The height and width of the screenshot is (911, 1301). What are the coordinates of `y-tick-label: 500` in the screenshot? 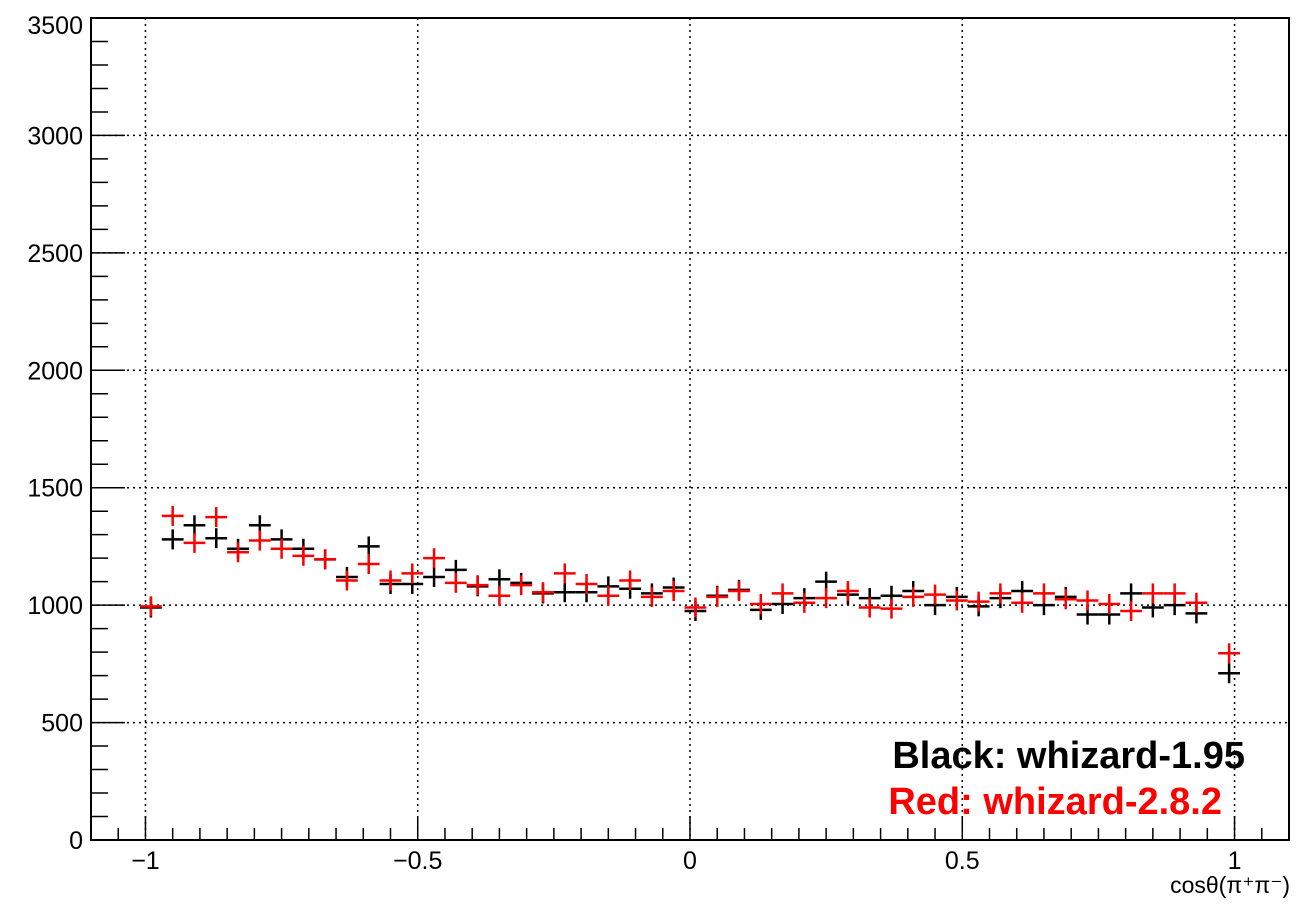 It's located at (62, 724).